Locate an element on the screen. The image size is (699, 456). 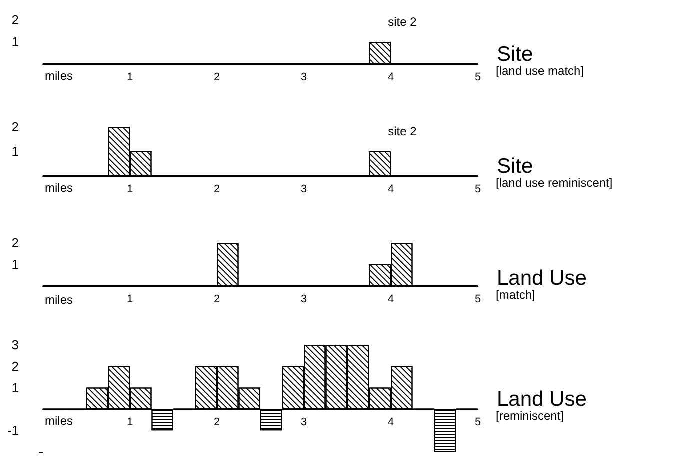
y-tick-label: 3 is located at coordinates (15, 345).